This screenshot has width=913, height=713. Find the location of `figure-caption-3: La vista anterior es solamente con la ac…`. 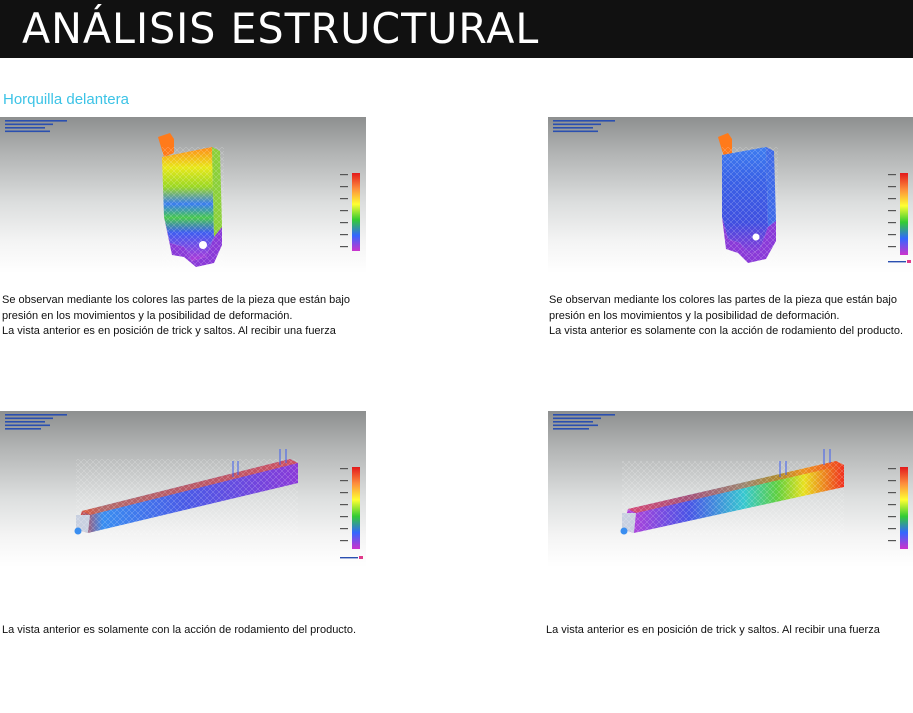

figure-caption-3: La vista anterior es solamente con la ac… is located at coordinates (179, 631).